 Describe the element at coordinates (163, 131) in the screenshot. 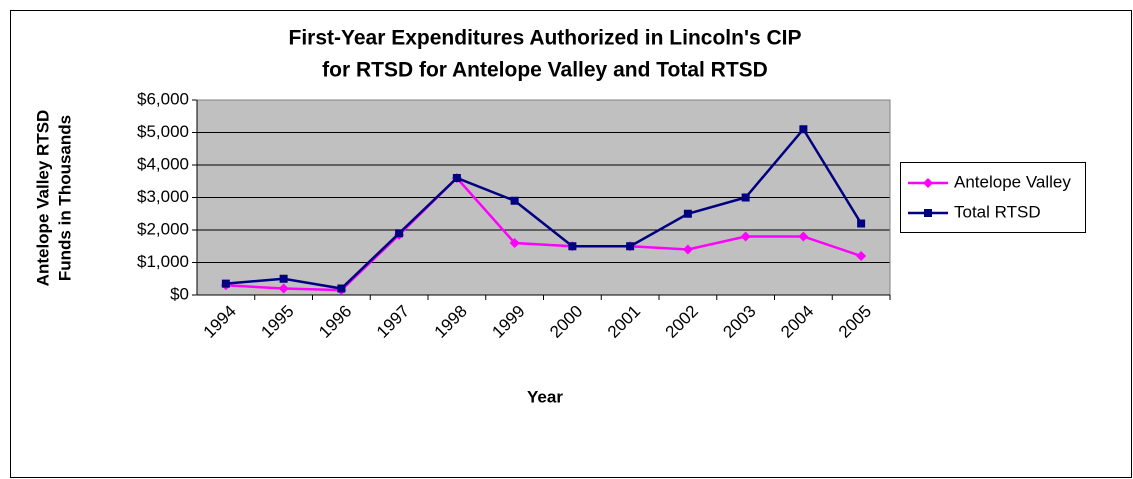

I see `y-tick-label: $5,000` at that location.